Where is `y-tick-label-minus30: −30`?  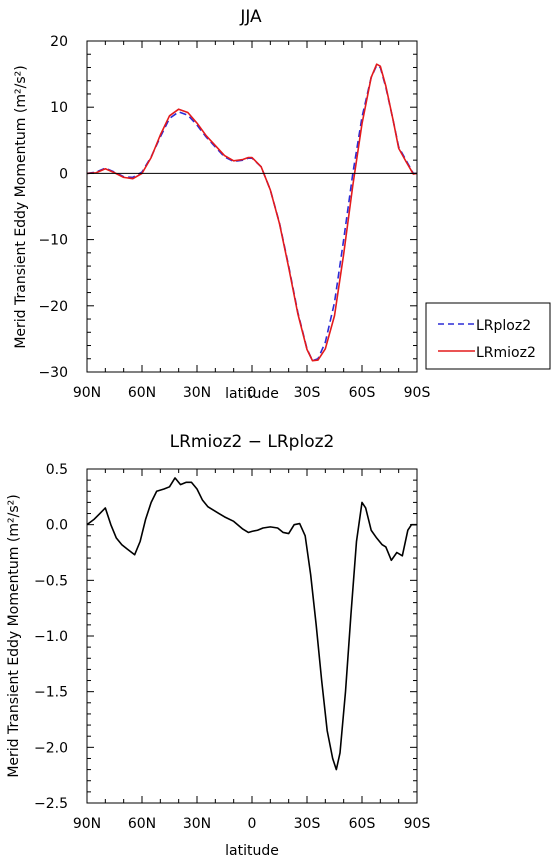
y-tick-label-minus30: −30 is located at coordinates (53, 373).